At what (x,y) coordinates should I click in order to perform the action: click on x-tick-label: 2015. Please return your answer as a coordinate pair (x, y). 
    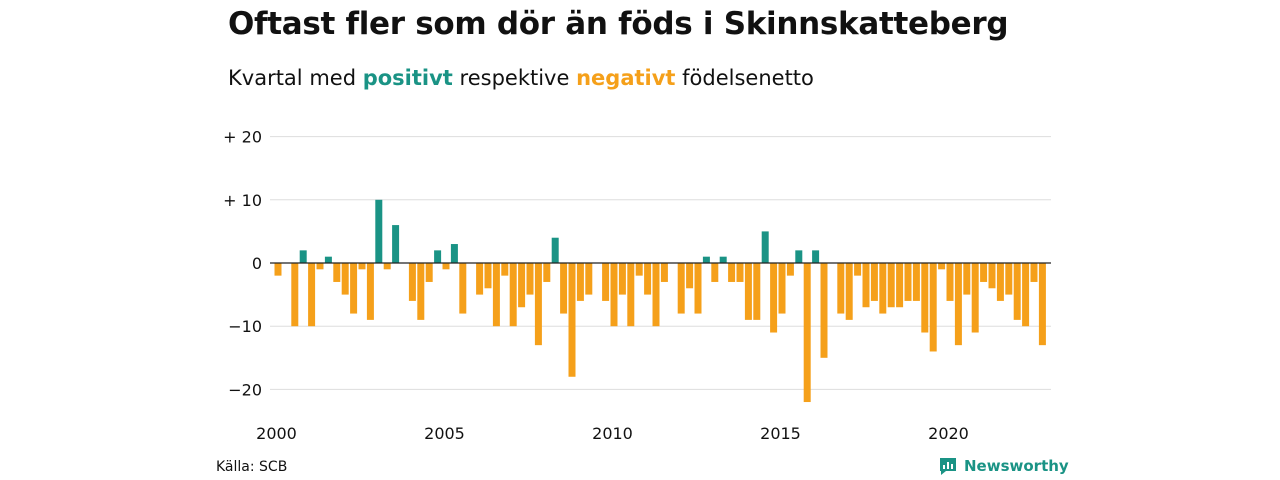
    Looking at the image, I should click on (780, 433).